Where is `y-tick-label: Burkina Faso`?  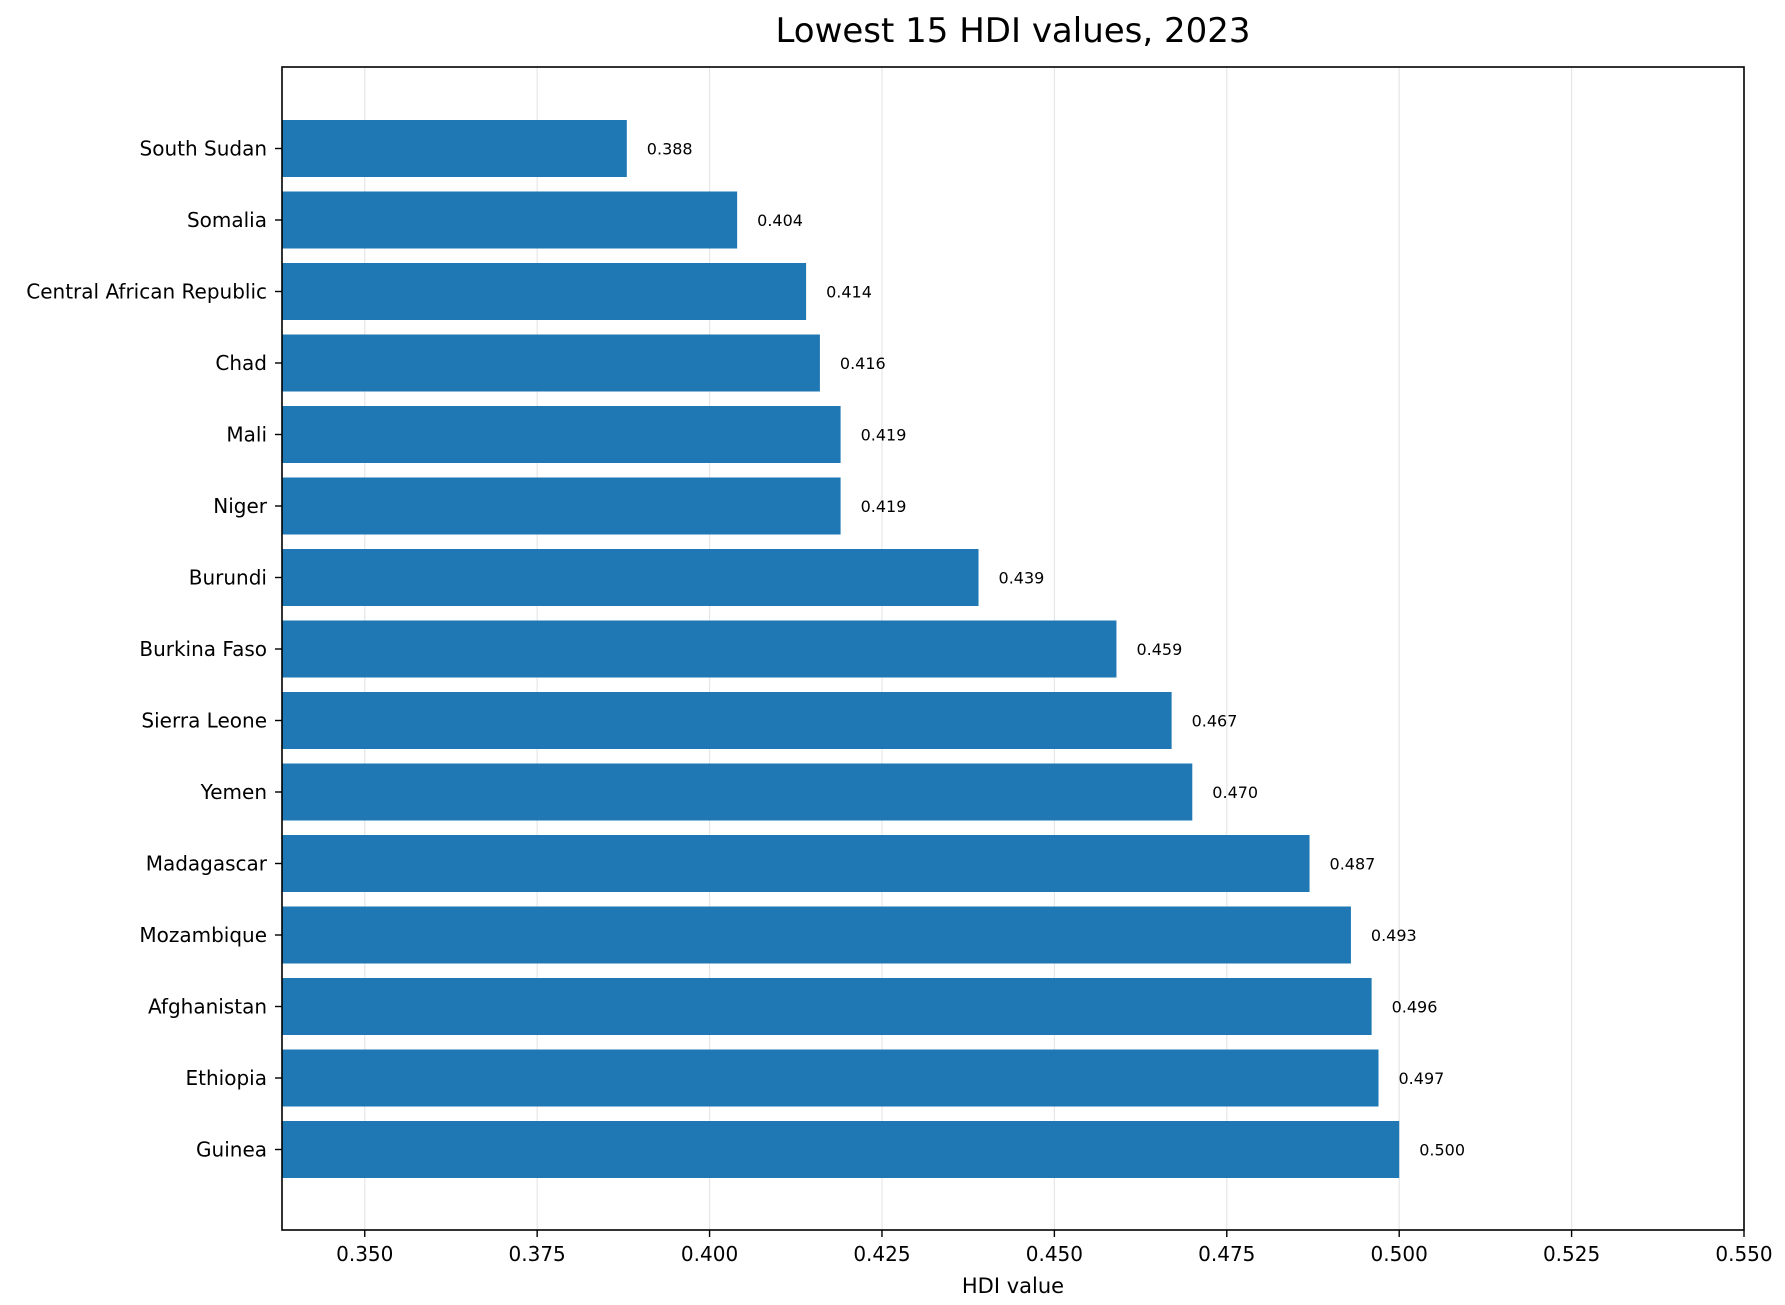 y-tick-label: Burkina Faso is located at coordinates (203, 649).